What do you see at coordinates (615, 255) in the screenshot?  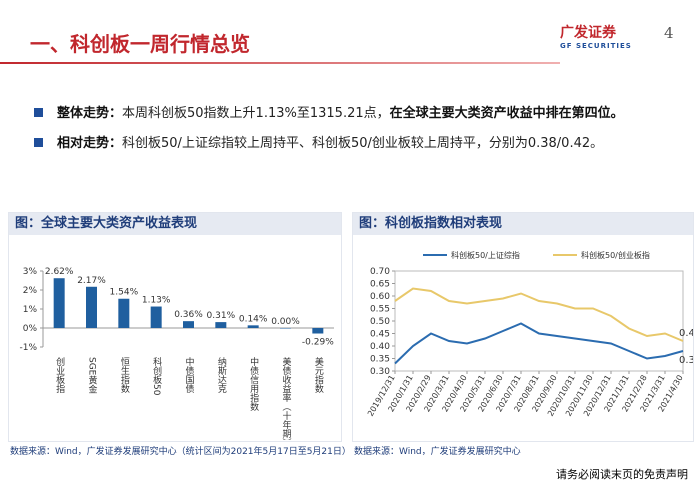 I see `legend-label: 科创板50/创业板指` at bounding box center [615, 255].